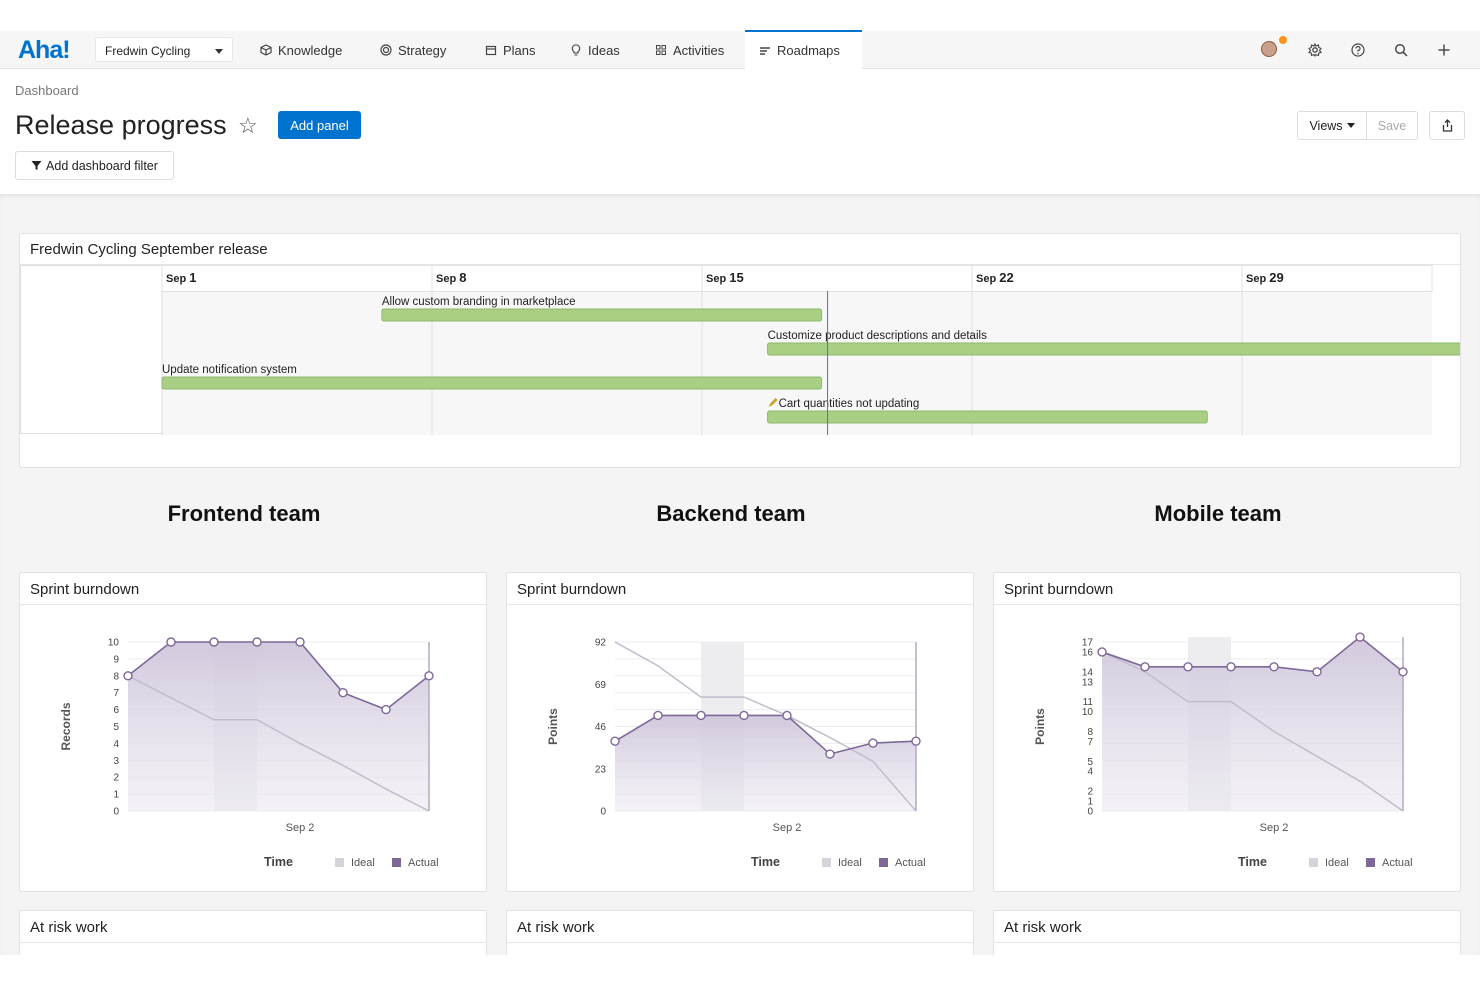 This screenshot has height=987, width=1480. I want to click on breadcrumb: Dashboard, so click(47, 90).